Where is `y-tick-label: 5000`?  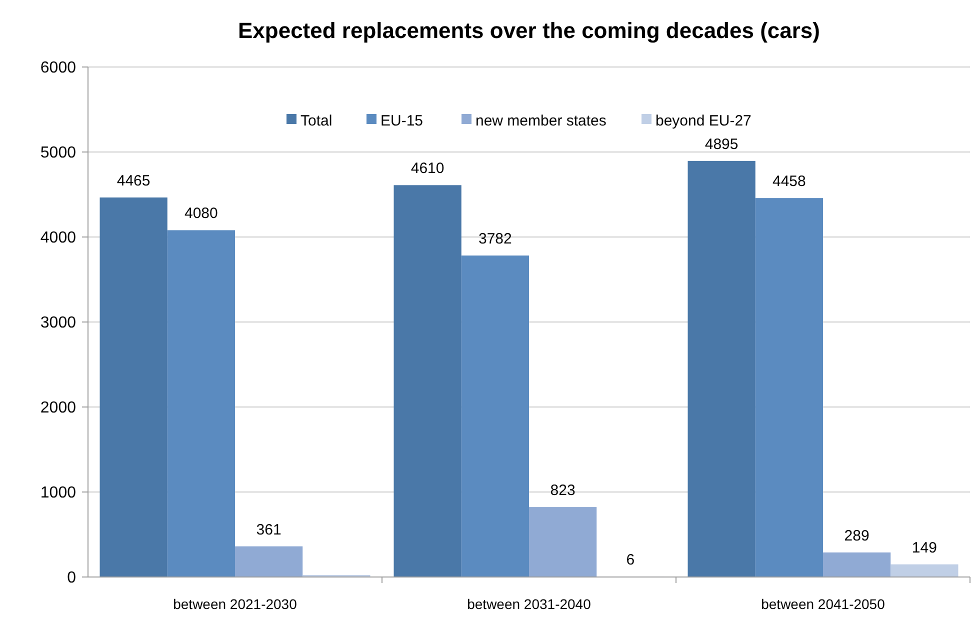
y-tick-label: 5000 is located at coordinates (58, 153).